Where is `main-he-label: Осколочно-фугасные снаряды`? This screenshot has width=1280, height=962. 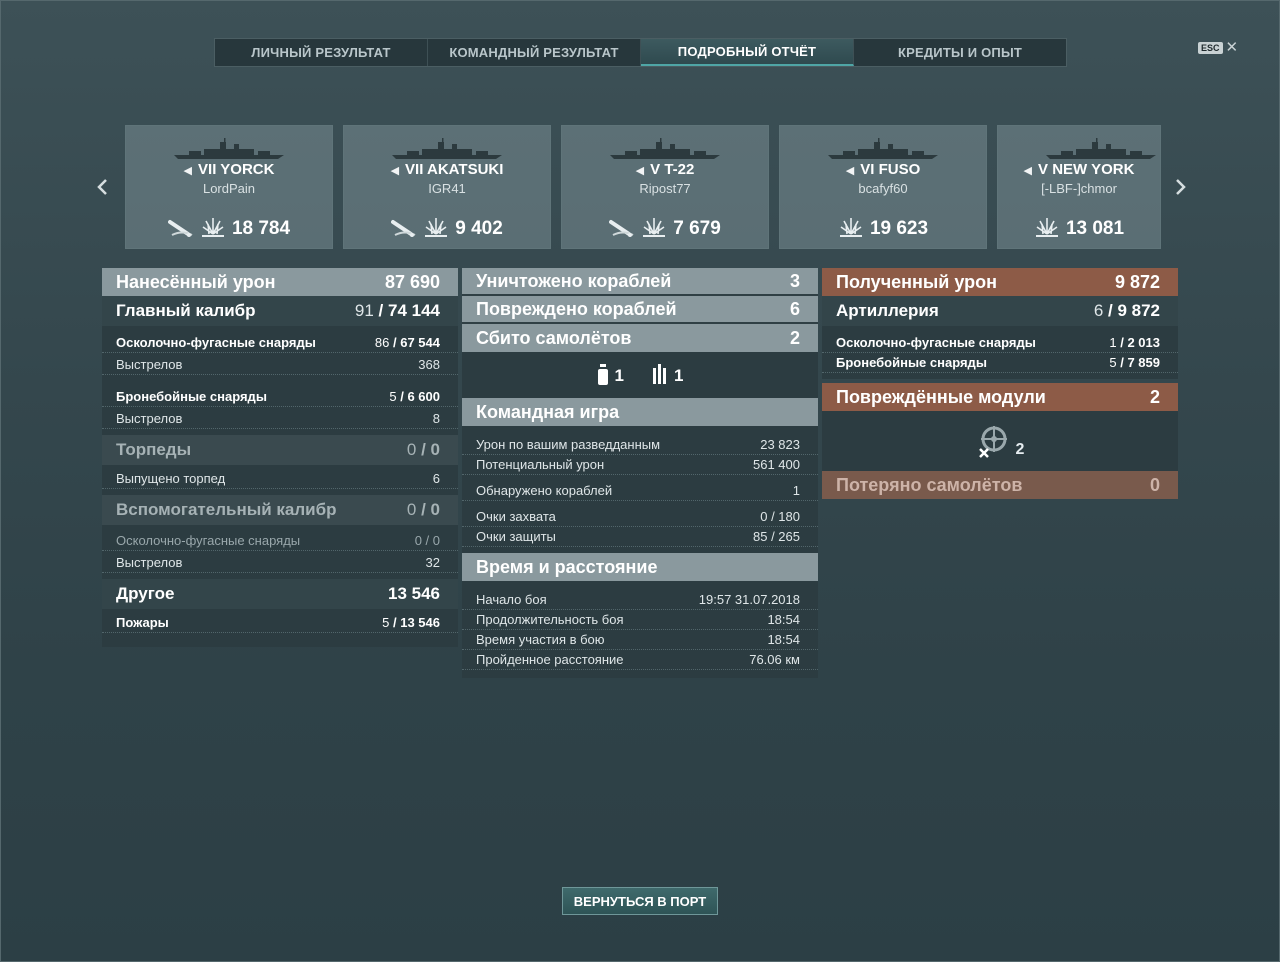 main-he-label: Осколочно-фугасные снаряды is located at coordinates (216, 342).